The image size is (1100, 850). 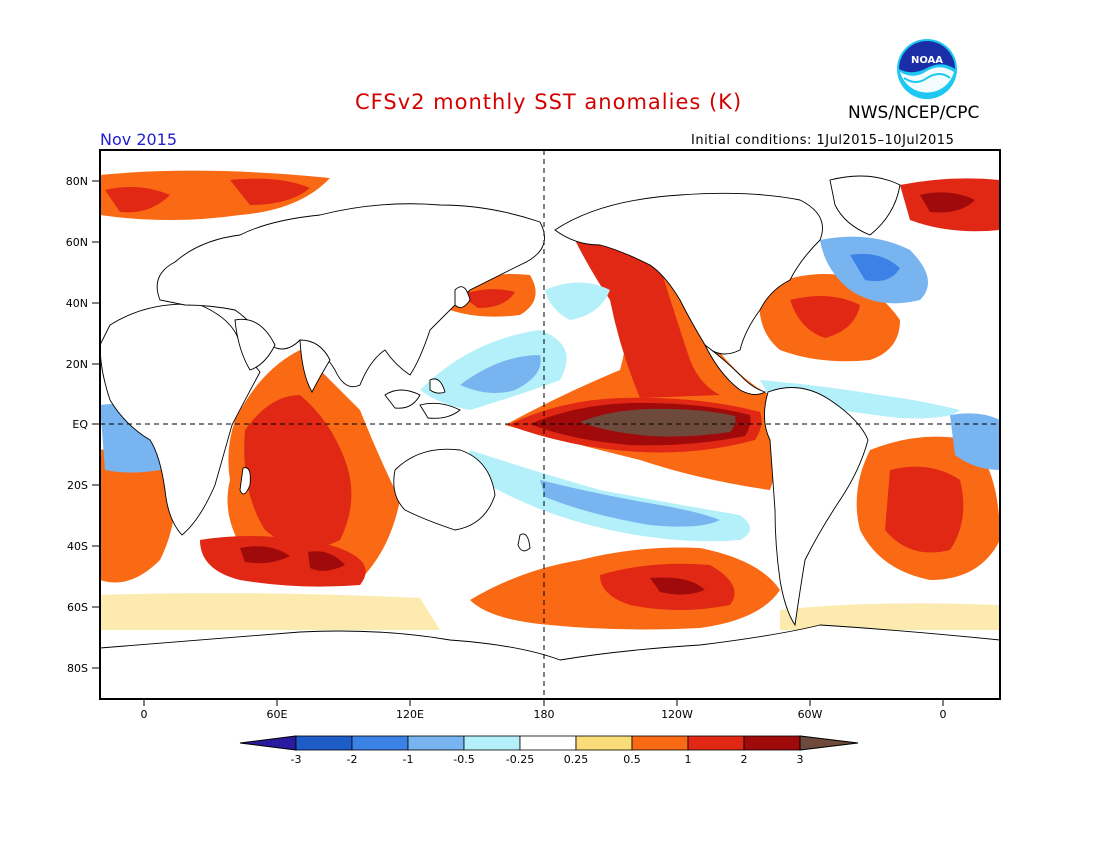 What do you see at coordinates (688, 759) in the screenshot?
I see `colorbar-label: 1` at bounding box center [688, 759].